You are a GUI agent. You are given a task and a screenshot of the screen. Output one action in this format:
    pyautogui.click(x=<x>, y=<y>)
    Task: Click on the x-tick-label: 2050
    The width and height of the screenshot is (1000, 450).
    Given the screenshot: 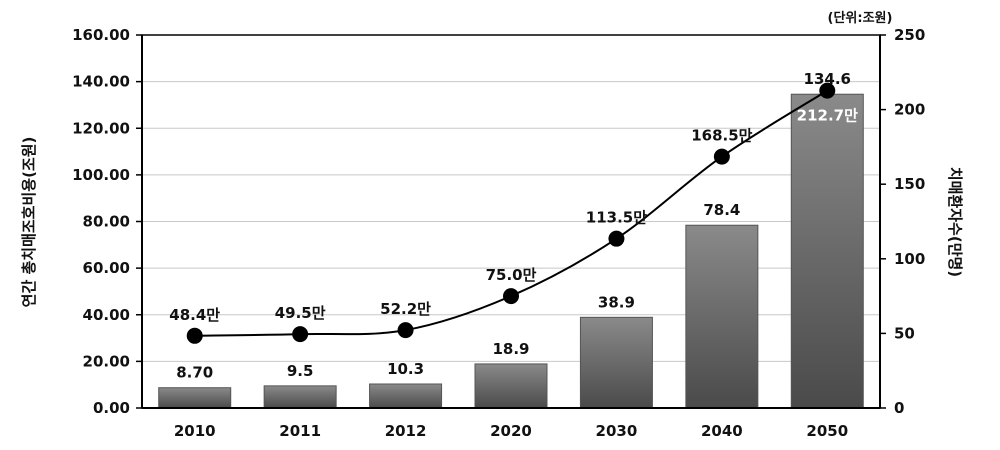 What is the action you would take?
    pyautogui.click(x=827, y=431)
    